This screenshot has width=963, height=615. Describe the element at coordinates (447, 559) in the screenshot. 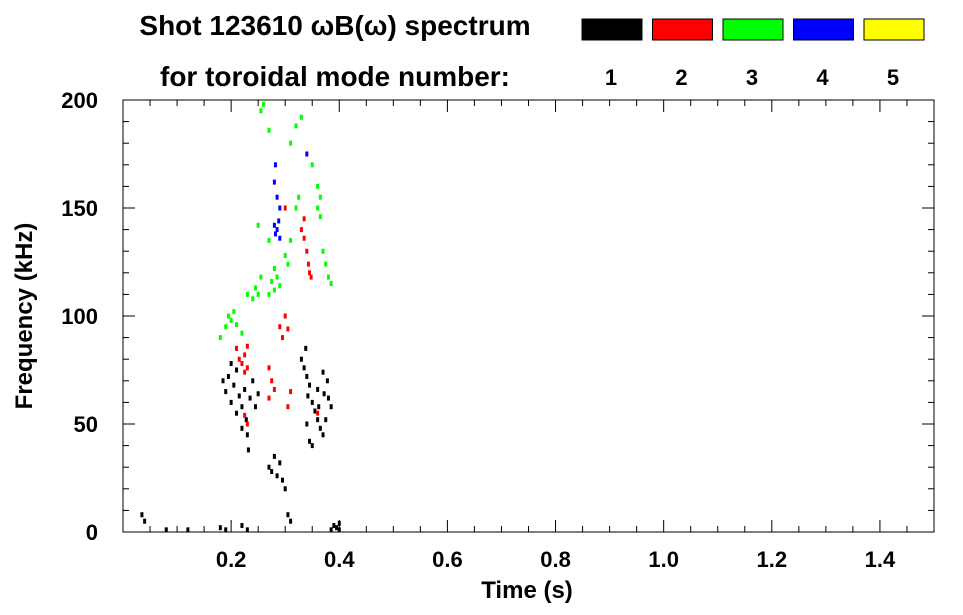

I see `x-tick-label: 0.6` at that location.